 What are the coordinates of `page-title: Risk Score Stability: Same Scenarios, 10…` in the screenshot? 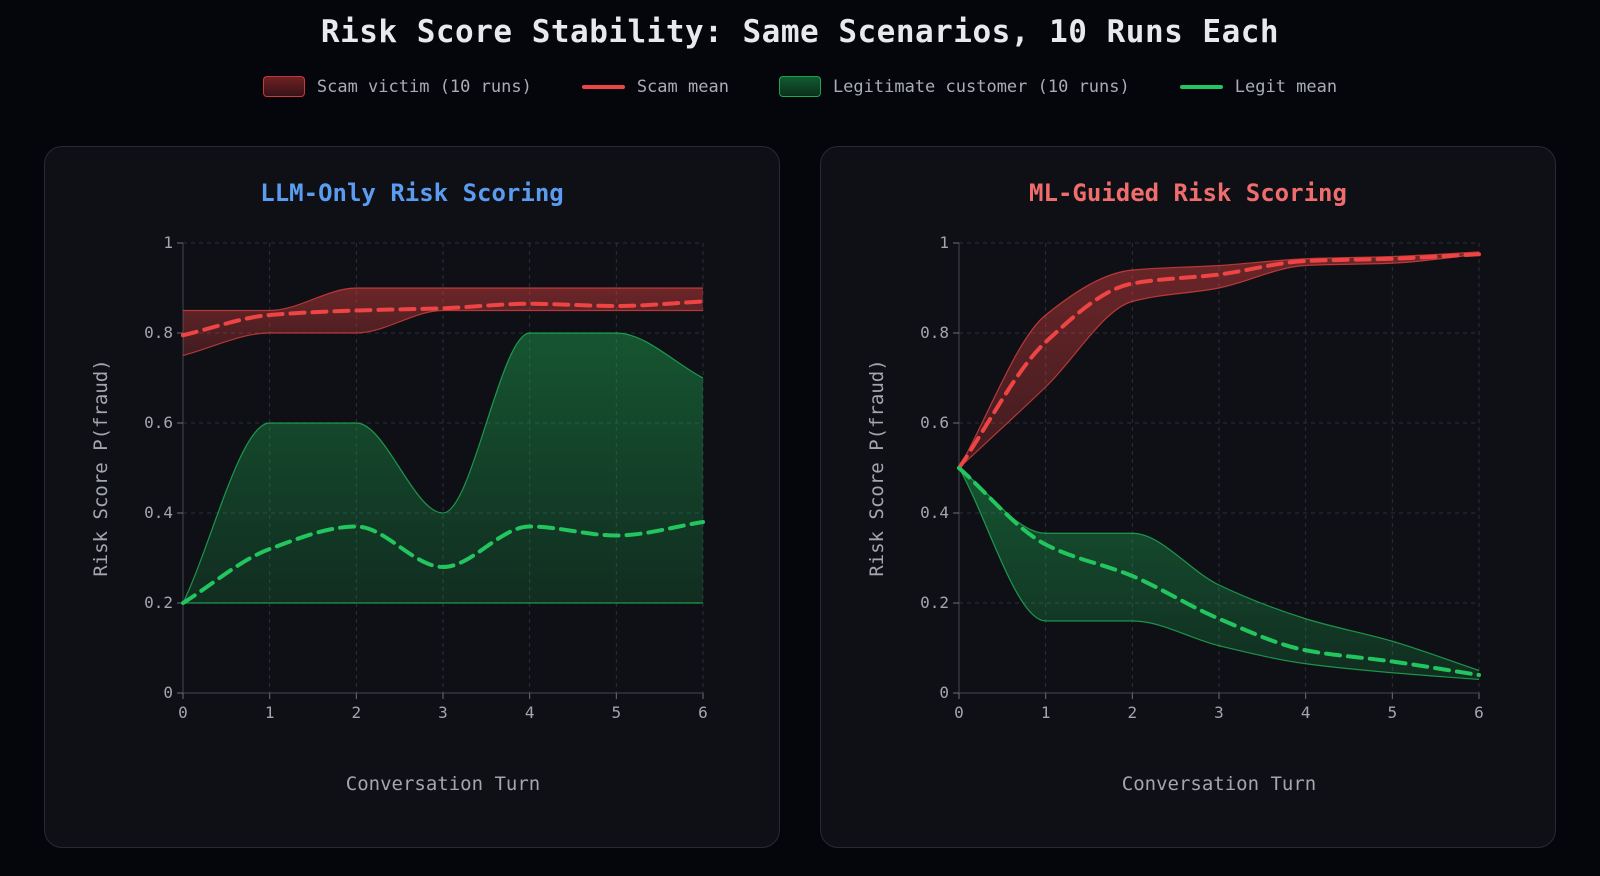 It's located at (800, 32).